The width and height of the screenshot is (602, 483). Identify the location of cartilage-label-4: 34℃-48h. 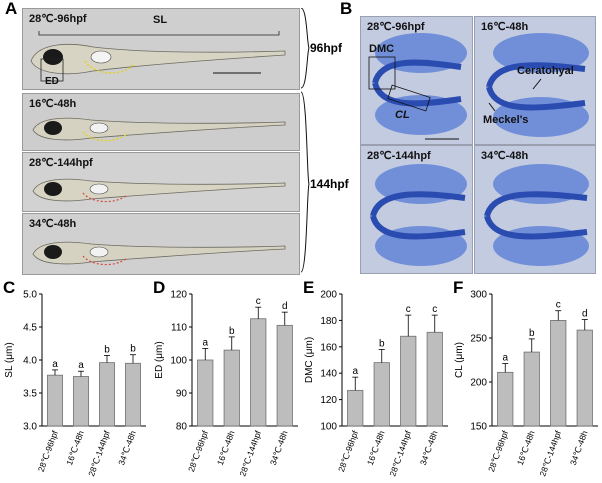
(505, 156).